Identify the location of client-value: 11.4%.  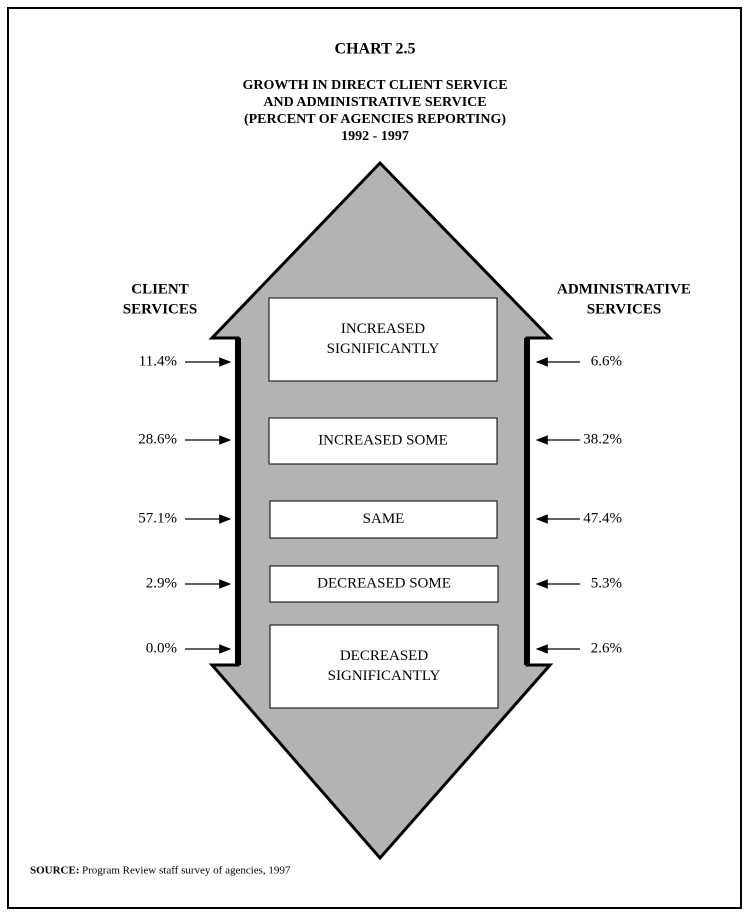
(158, 361).